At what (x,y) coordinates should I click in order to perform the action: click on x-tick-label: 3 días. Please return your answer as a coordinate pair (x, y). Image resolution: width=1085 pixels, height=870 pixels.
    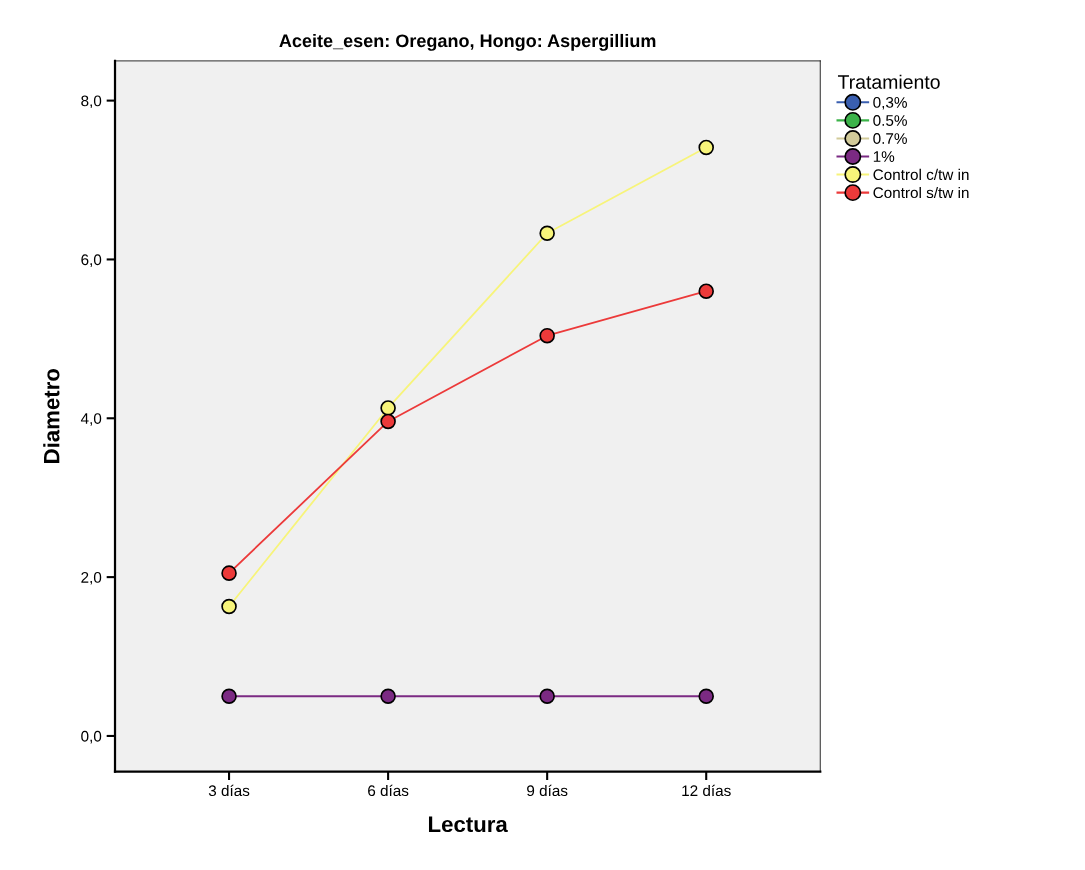
    Looking at the image, I should click on (229, 790).